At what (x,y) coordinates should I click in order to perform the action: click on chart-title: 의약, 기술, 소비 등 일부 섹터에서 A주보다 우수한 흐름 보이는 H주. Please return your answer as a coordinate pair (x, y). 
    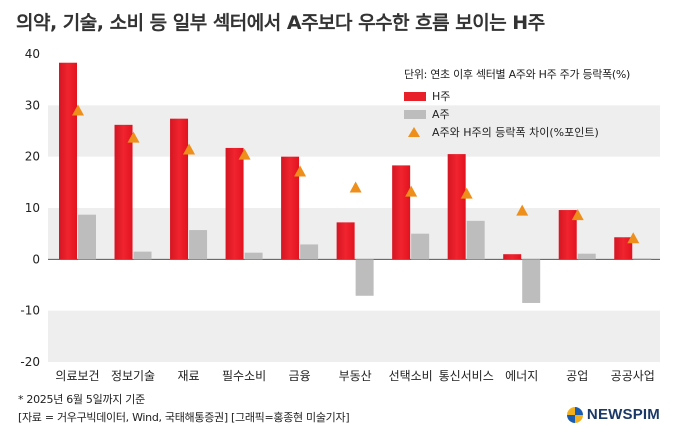
    Looking at the image, I should click on (280, 23).